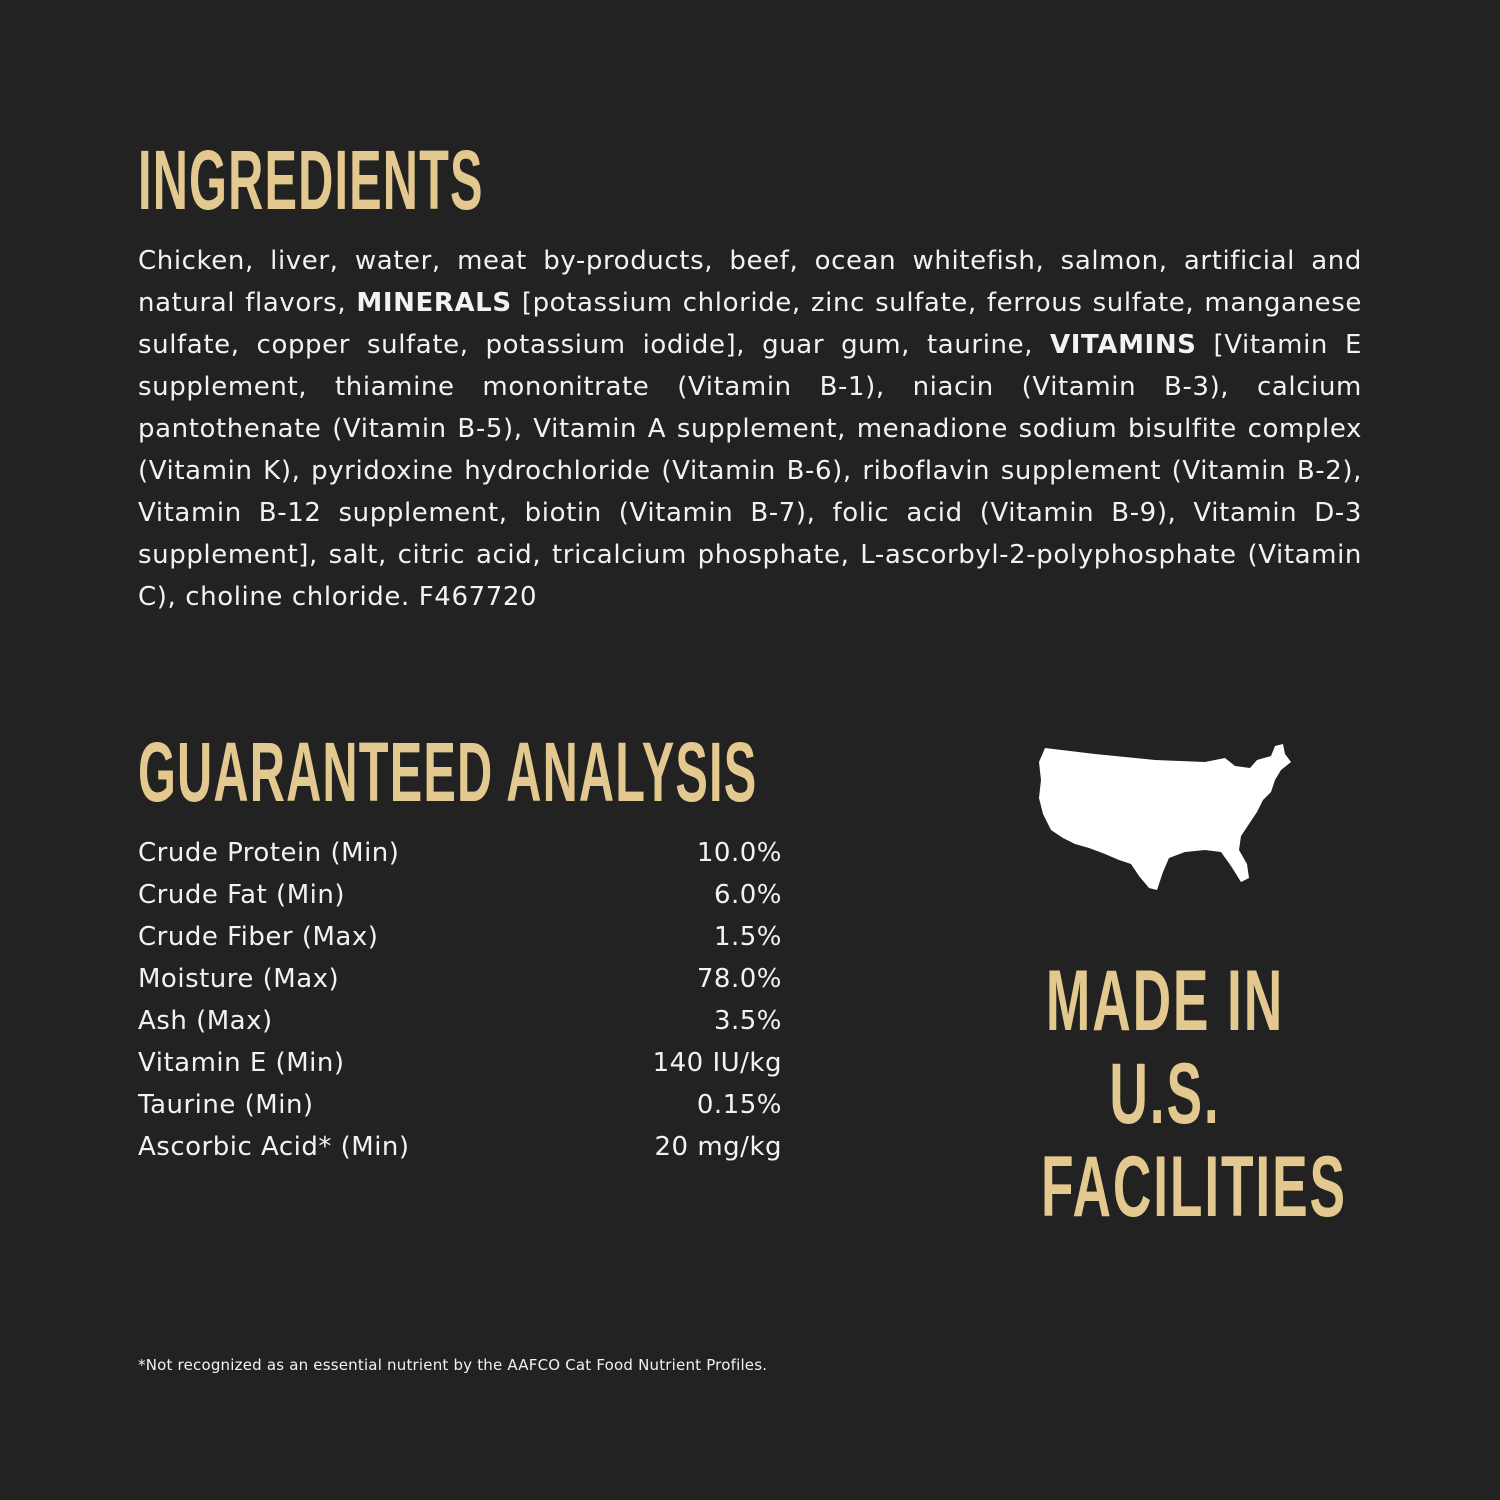 This screenshot has width=1500, height=1500. I want to click on nutrient-value: 10.0%, so click(739, 853).